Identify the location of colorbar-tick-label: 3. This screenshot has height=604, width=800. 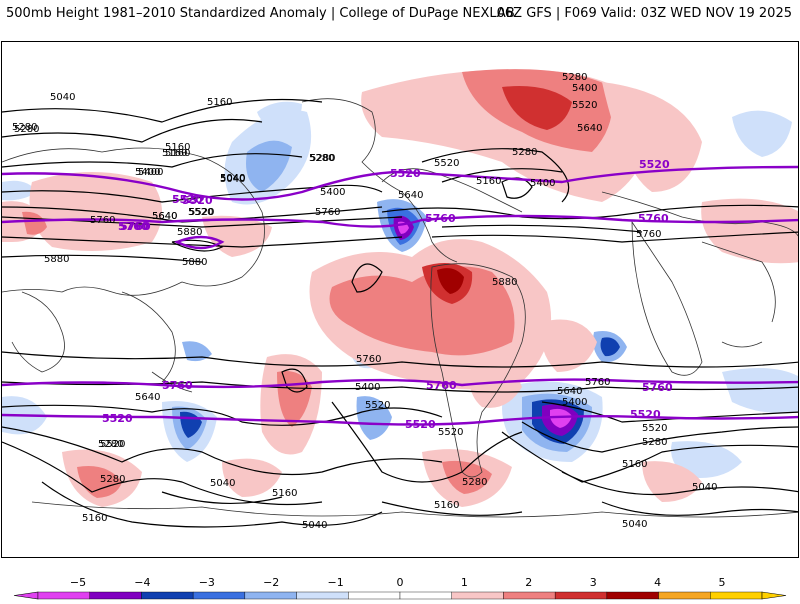
(593, 582).